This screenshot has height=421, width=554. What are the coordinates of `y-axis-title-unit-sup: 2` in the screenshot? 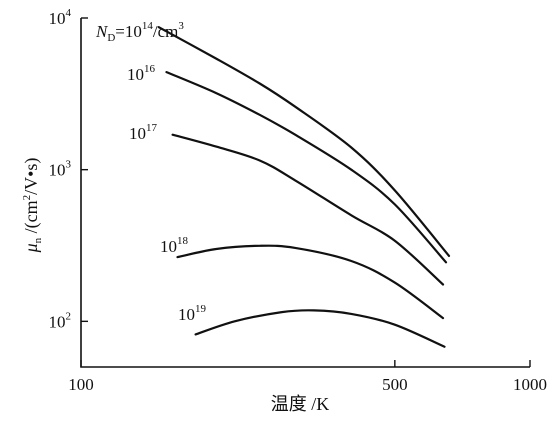 It's located at (27, 198).